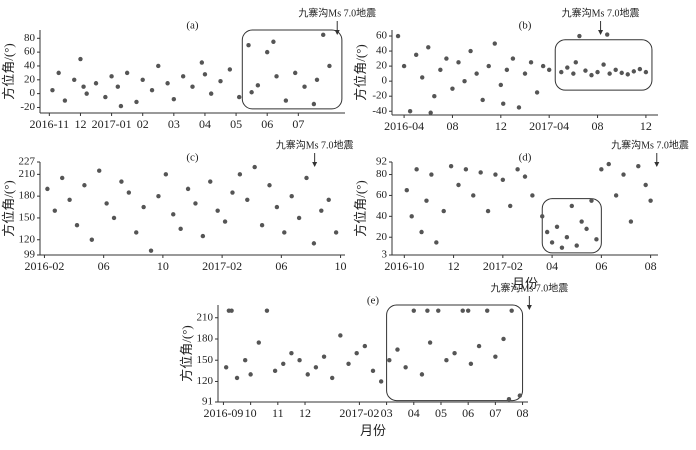  I want to click on x-tick-label: 02, so click(143, 124).